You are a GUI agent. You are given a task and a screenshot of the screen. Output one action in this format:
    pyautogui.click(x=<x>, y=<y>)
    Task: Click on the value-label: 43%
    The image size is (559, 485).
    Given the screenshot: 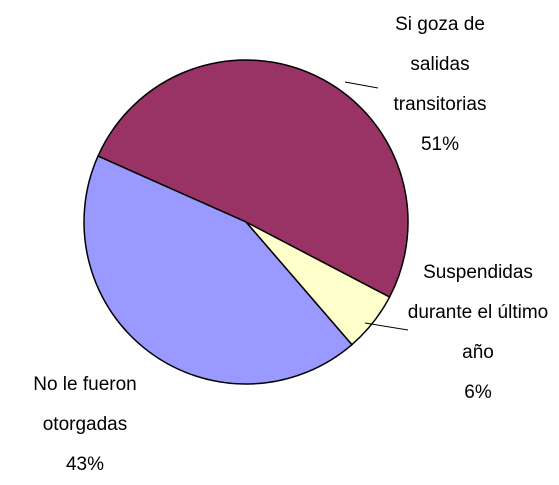 What is the action you would take?
    pyautogui.click(x=85, y=464)
    